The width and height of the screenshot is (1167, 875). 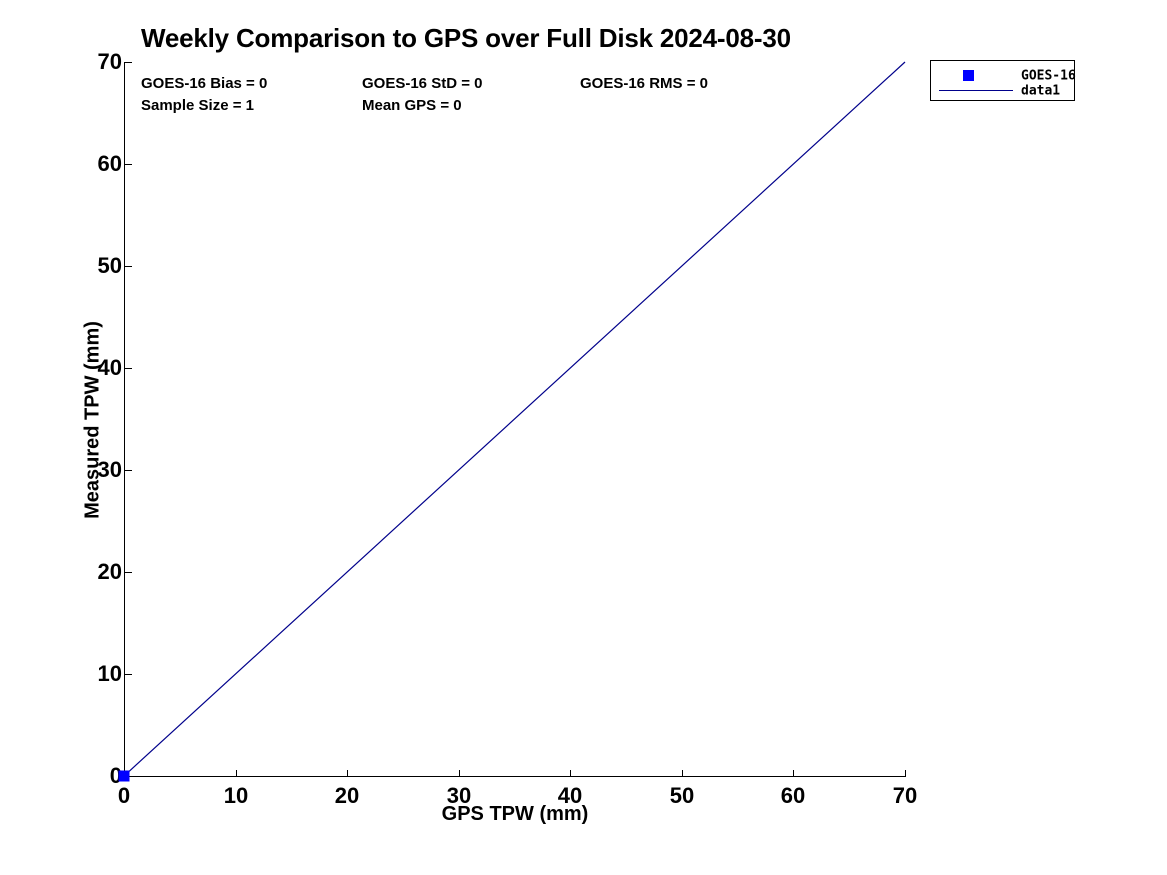 I want to click on annotation-sample-size: Sample Size = 1, so click(x=197, y=105).